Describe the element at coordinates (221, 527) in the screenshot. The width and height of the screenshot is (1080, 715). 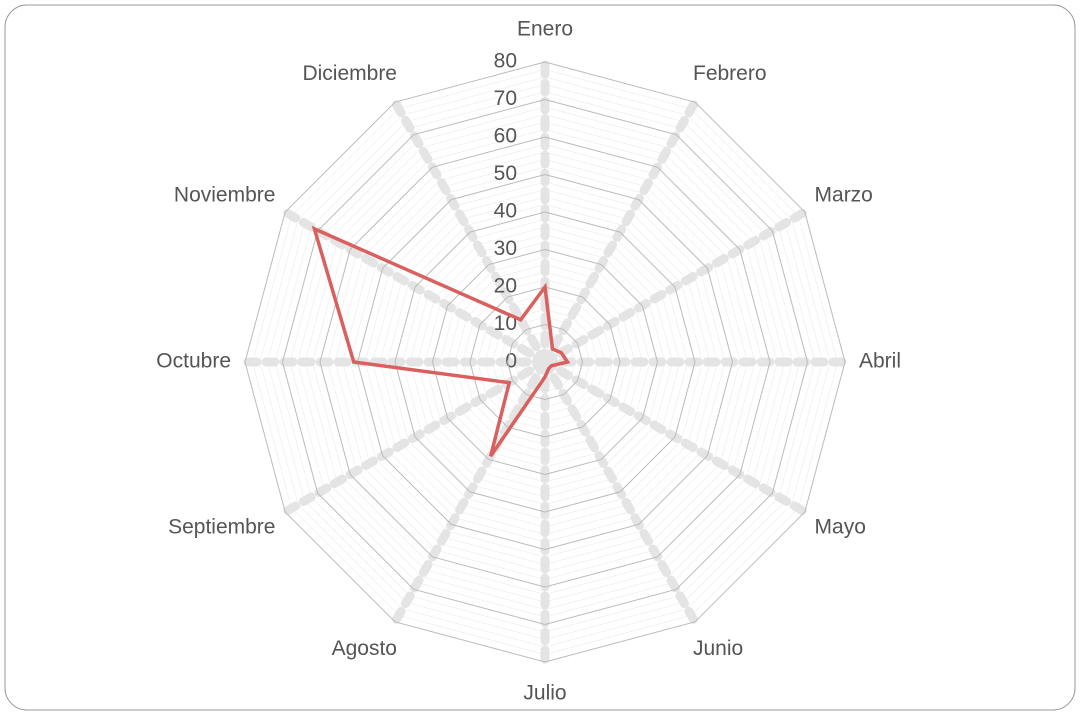
I see `category-label: Septiembre` at that location.